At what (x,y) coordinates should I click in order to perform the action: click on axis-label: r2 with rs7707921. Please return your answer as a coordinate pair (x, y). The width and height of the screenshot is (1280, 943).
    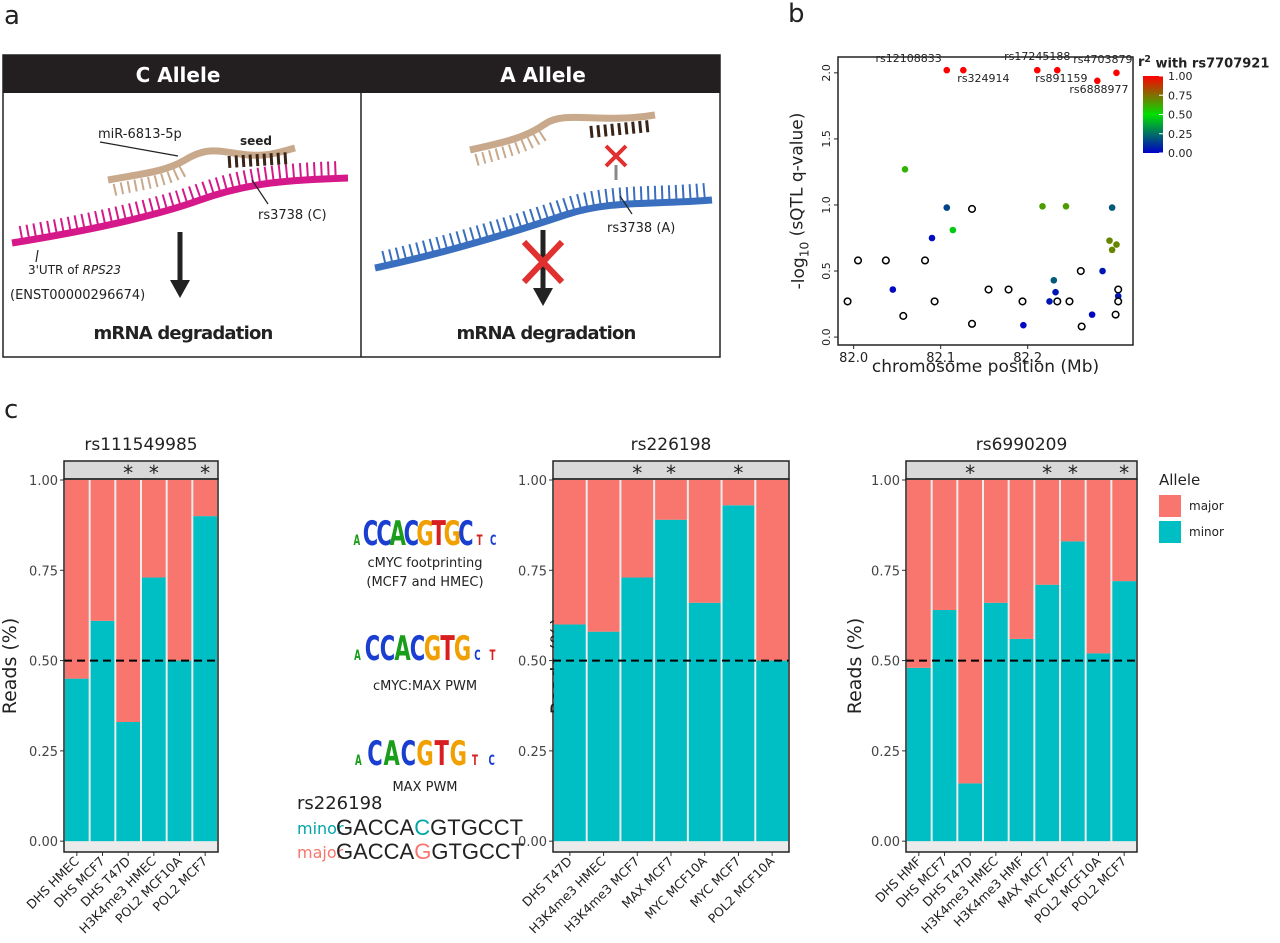
    Looking at the image, I should click on (1203, 63).